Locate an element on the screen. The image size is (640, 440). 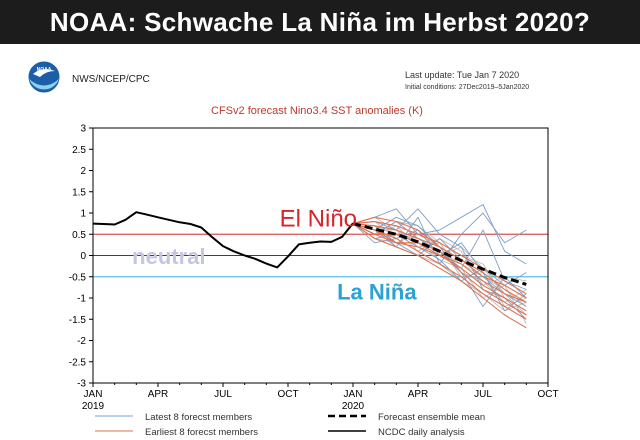
headline-bar: NOAA: Schwache La Niña im Herbst 2020? is located at coordinates (320, 22).